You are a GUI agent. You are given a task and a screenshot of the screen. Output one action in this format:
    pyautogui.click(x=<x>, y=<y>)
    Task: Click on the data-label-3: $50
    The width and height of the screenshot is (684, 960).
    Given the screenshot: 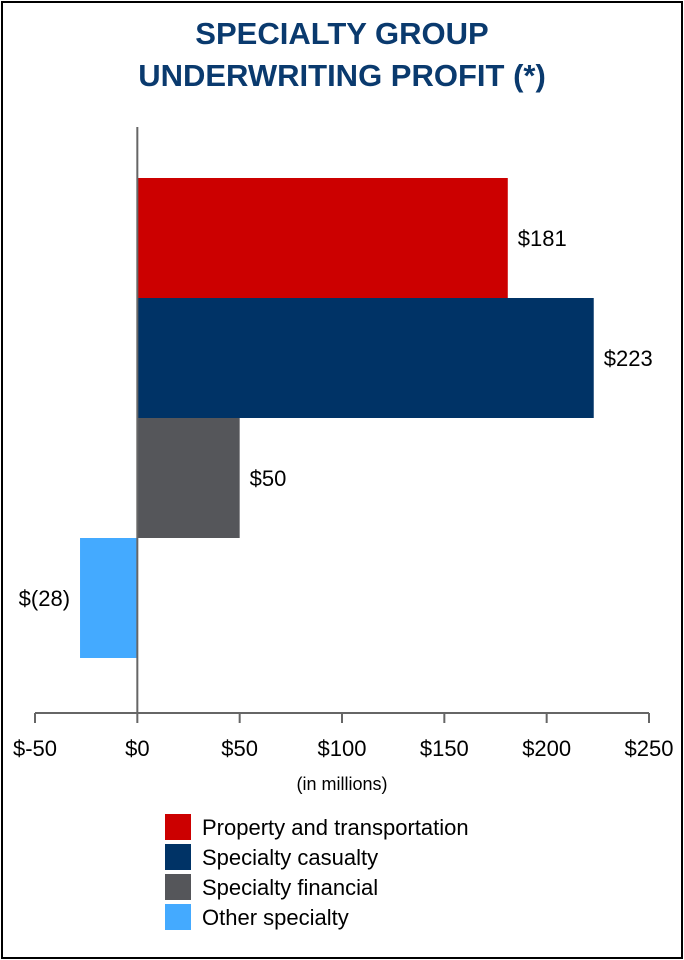 What is the action you would take?
    pyautogui.click(x=268, y=478)
    